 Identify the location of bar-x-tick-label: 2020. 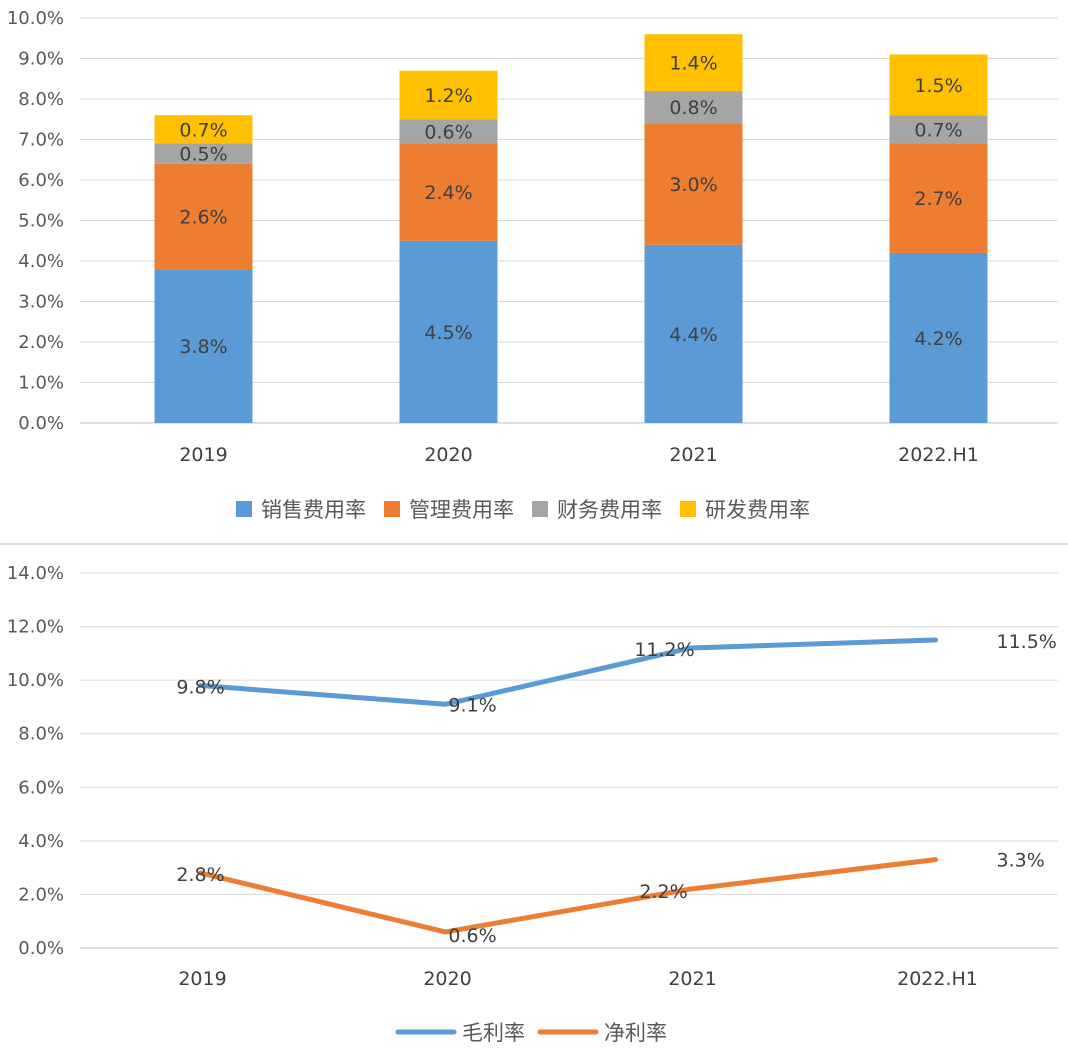
(448, 455).